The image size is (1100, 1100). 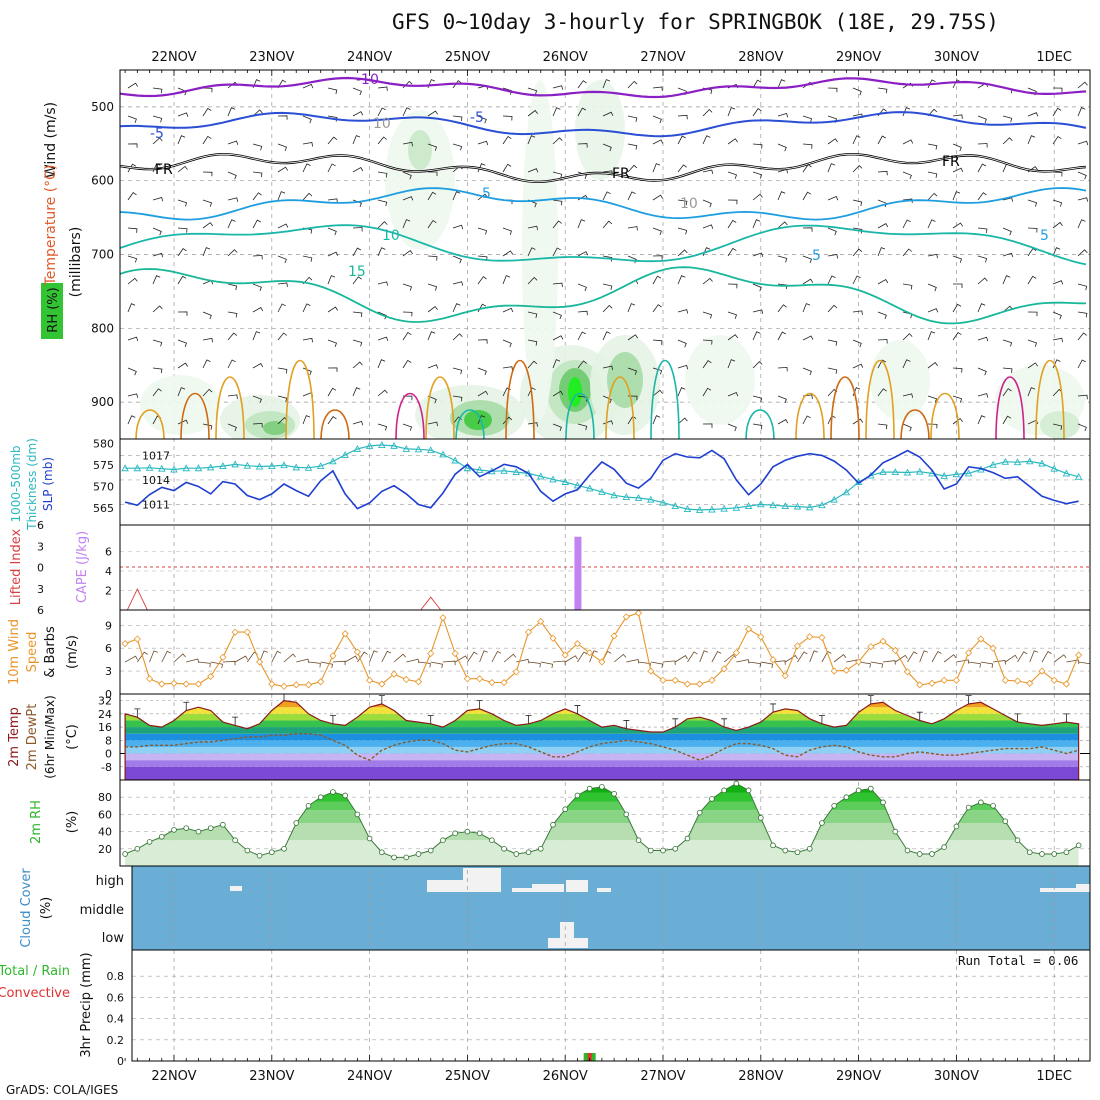 I want to click on wind-panel, so click(x=605, y=650).